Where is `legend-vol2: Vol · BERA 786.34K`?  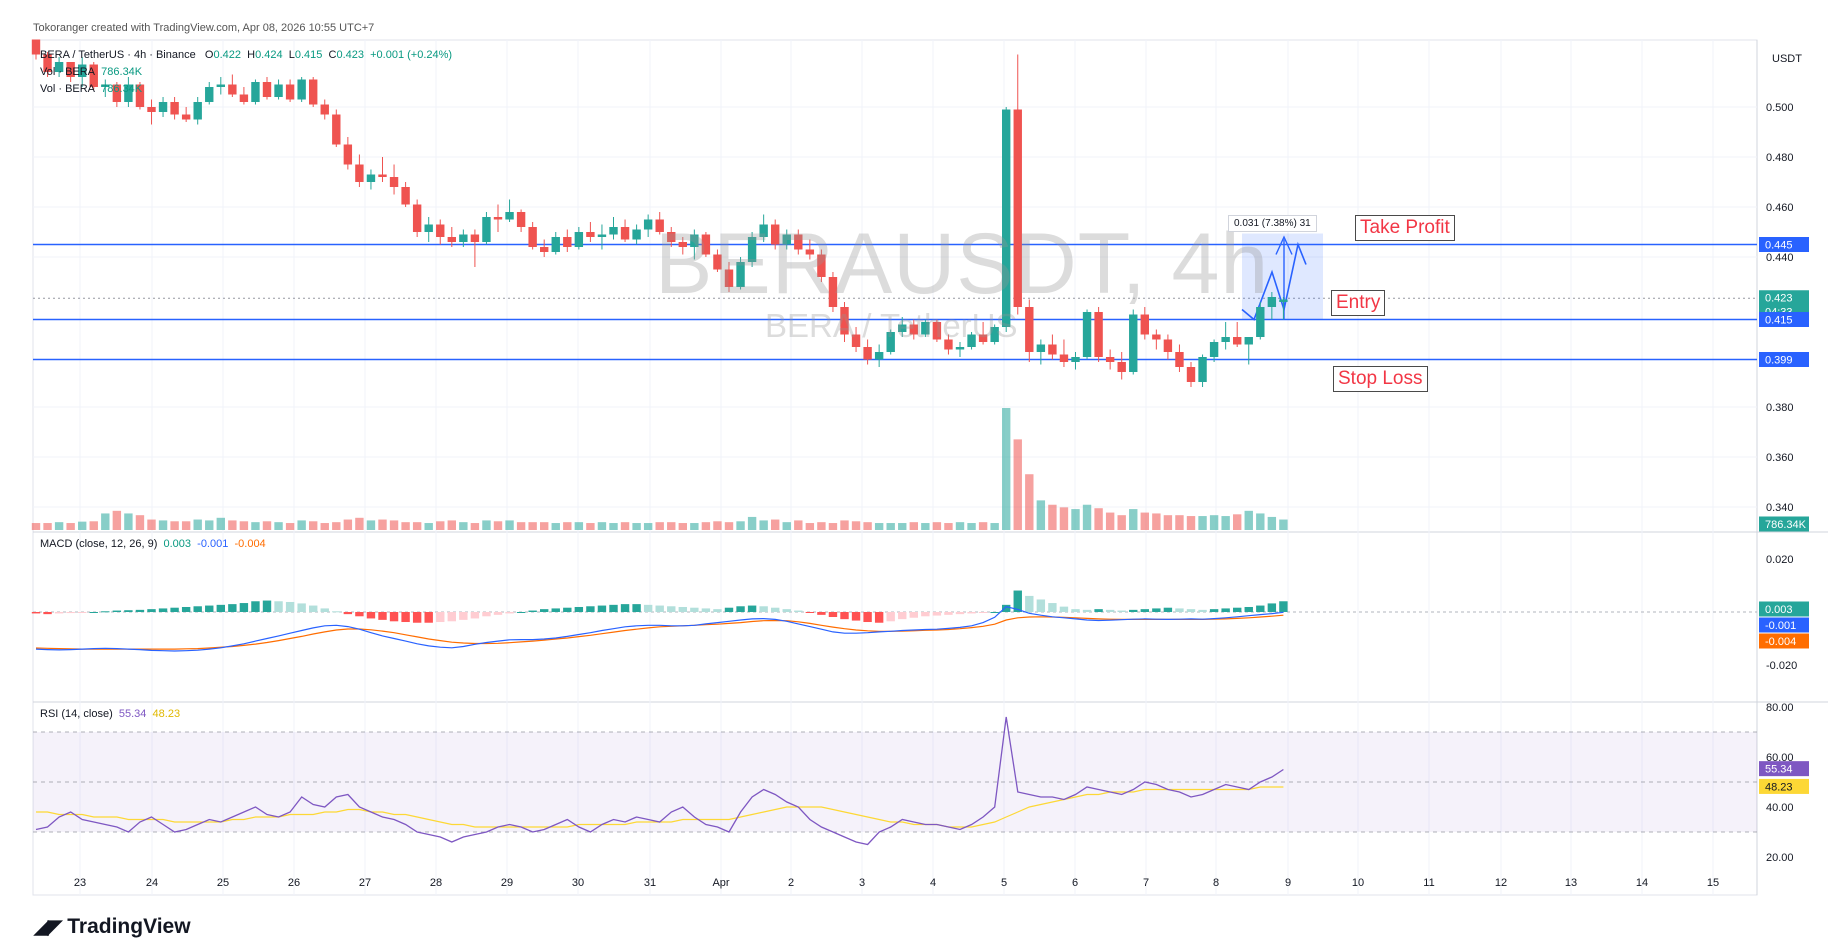 legend-vol2: Vol · BERA 786.34K is located at coordinates (91, 89).